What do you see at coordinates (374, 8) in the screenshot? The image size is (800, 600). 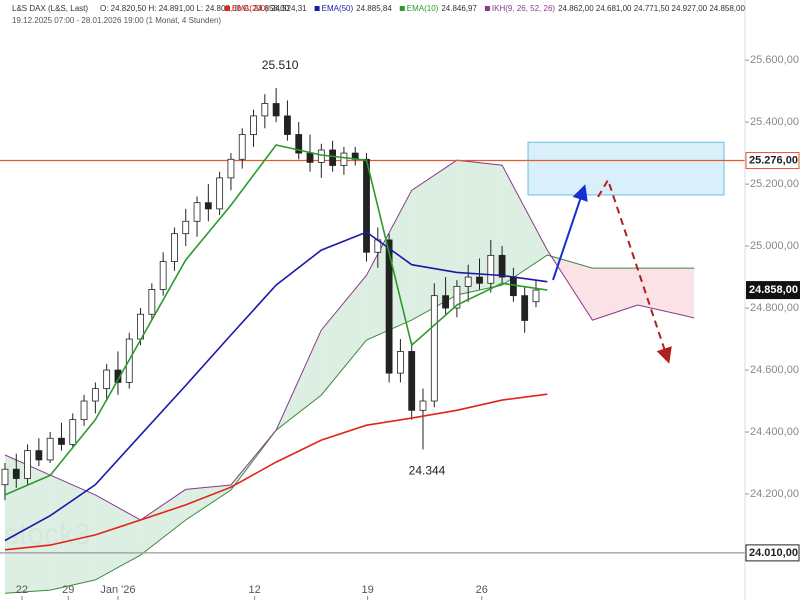 I see `legend-value: 24.885,84` at bounding box center [374, 8].